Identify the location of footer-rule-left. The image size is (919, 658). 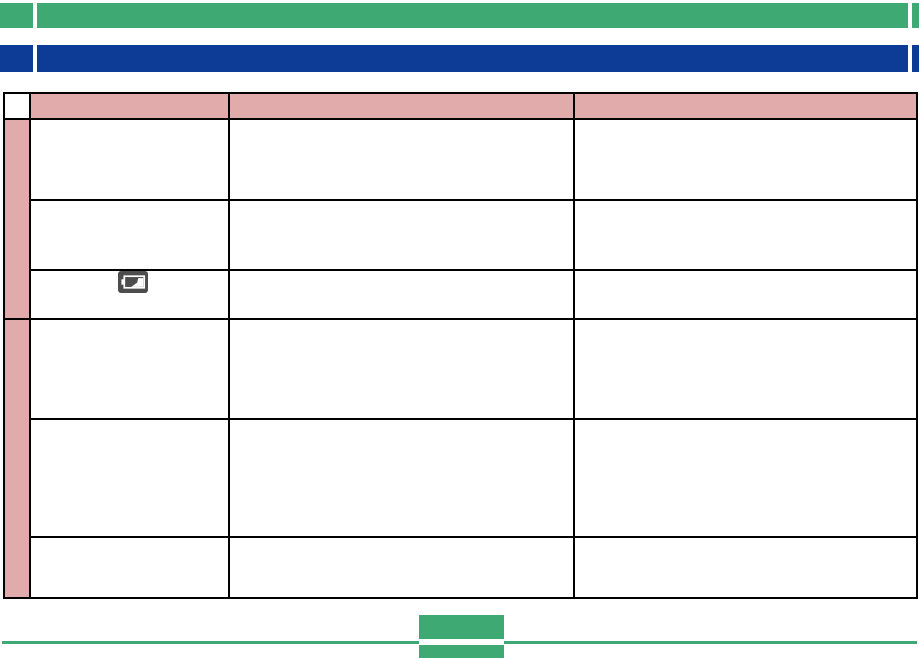
(210, 642).